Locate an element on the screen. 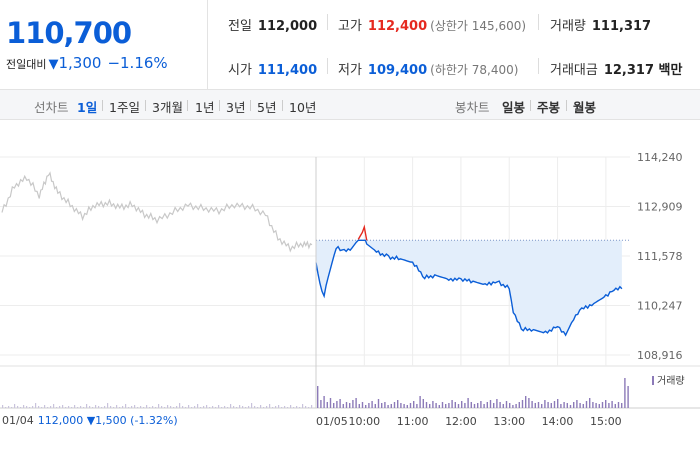  tab-daily: 일봉 is located at coordinates (514, 107).